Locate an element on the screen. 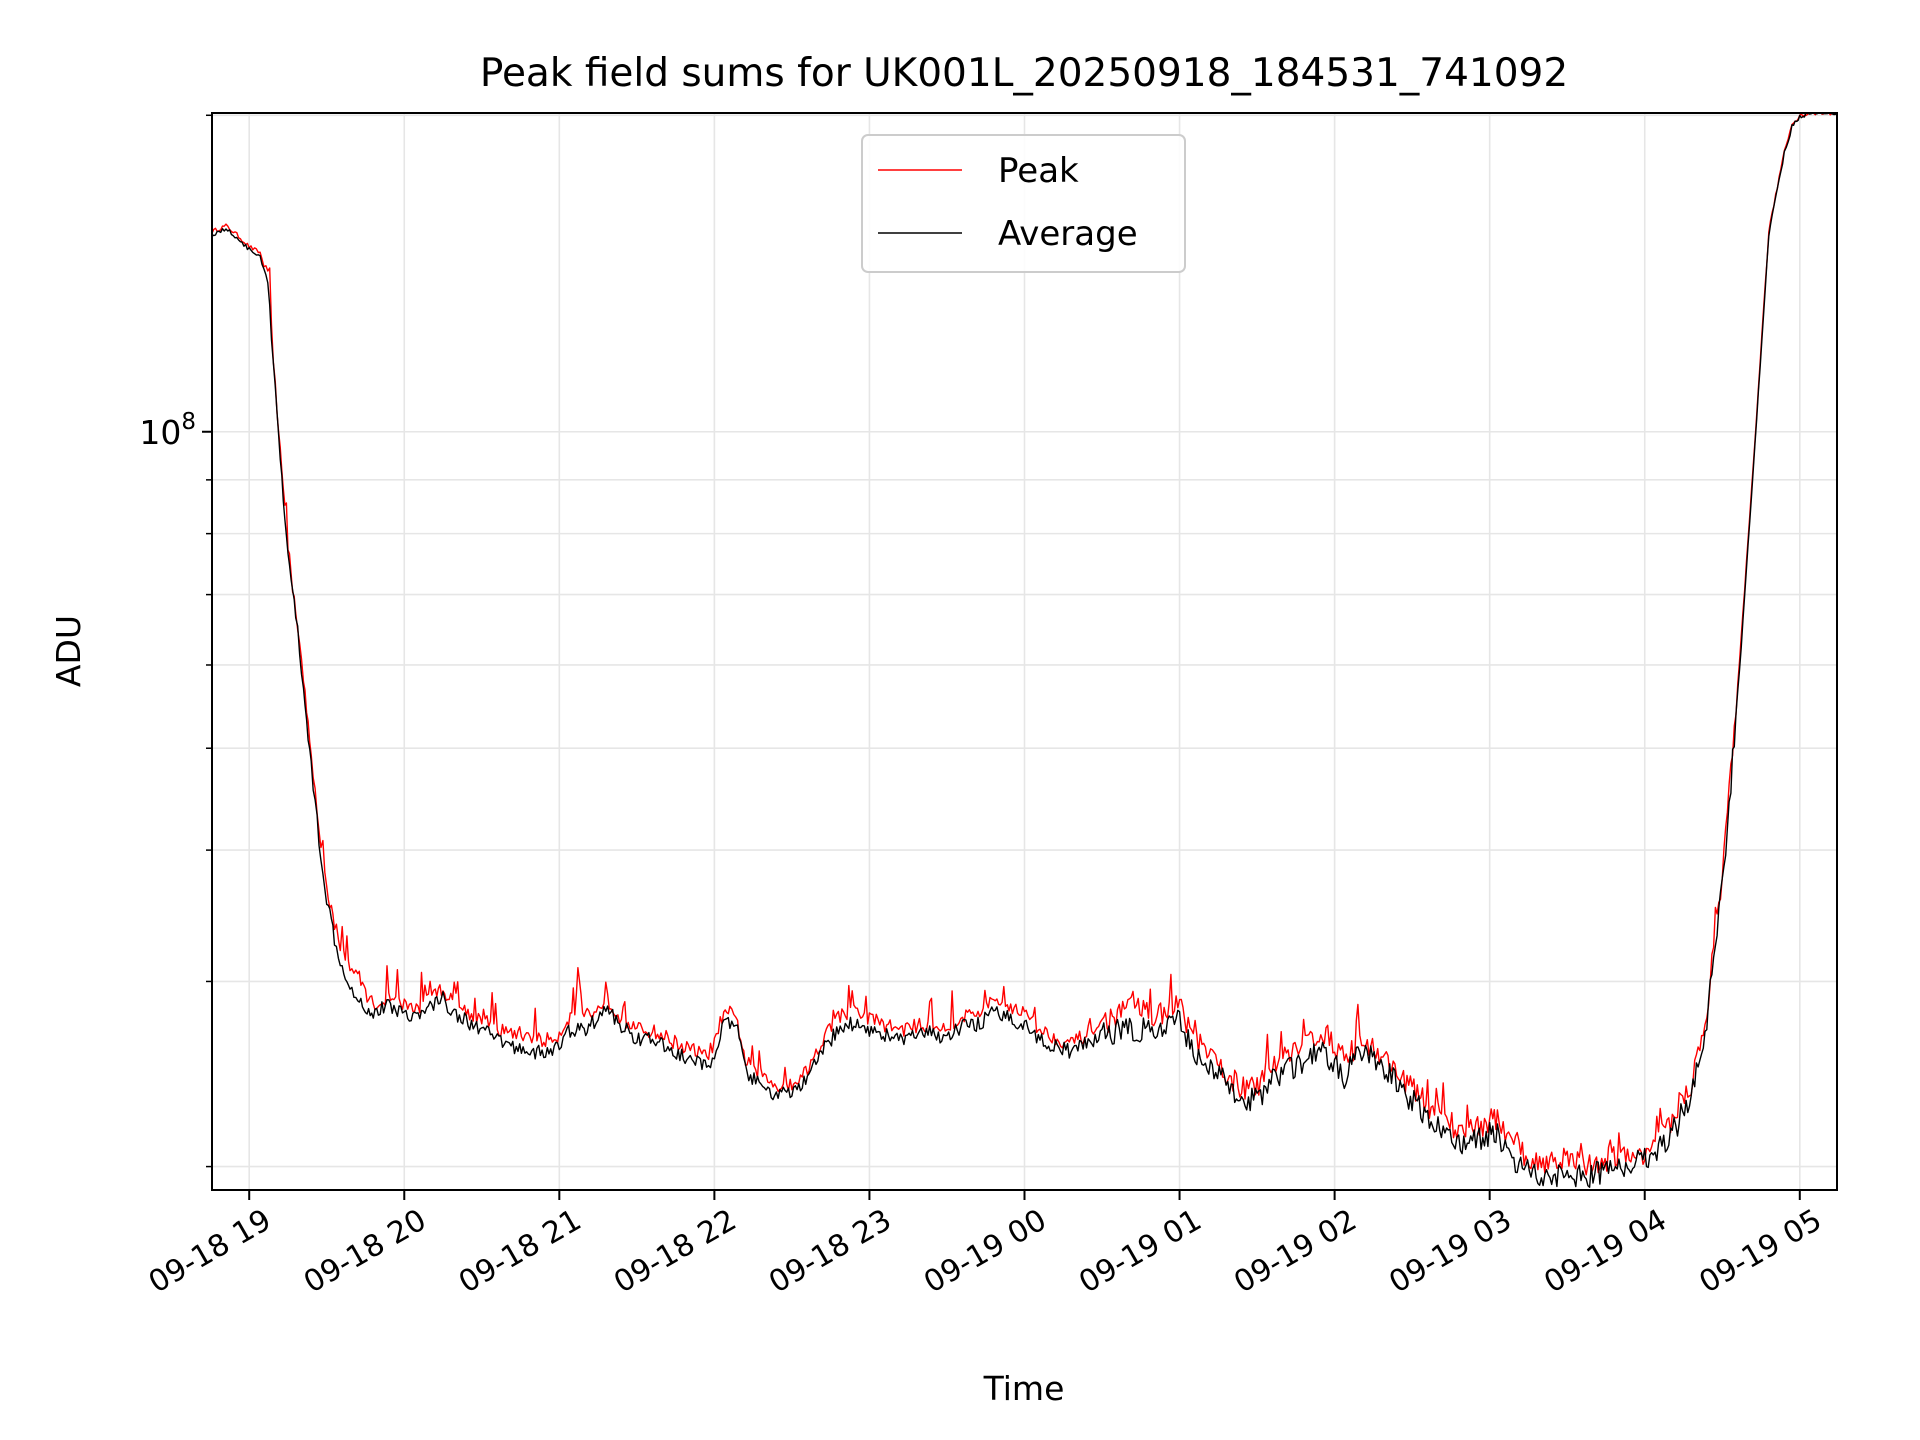  x-tick-label: 09-19 02 is located at coordinates (1295, 1252).